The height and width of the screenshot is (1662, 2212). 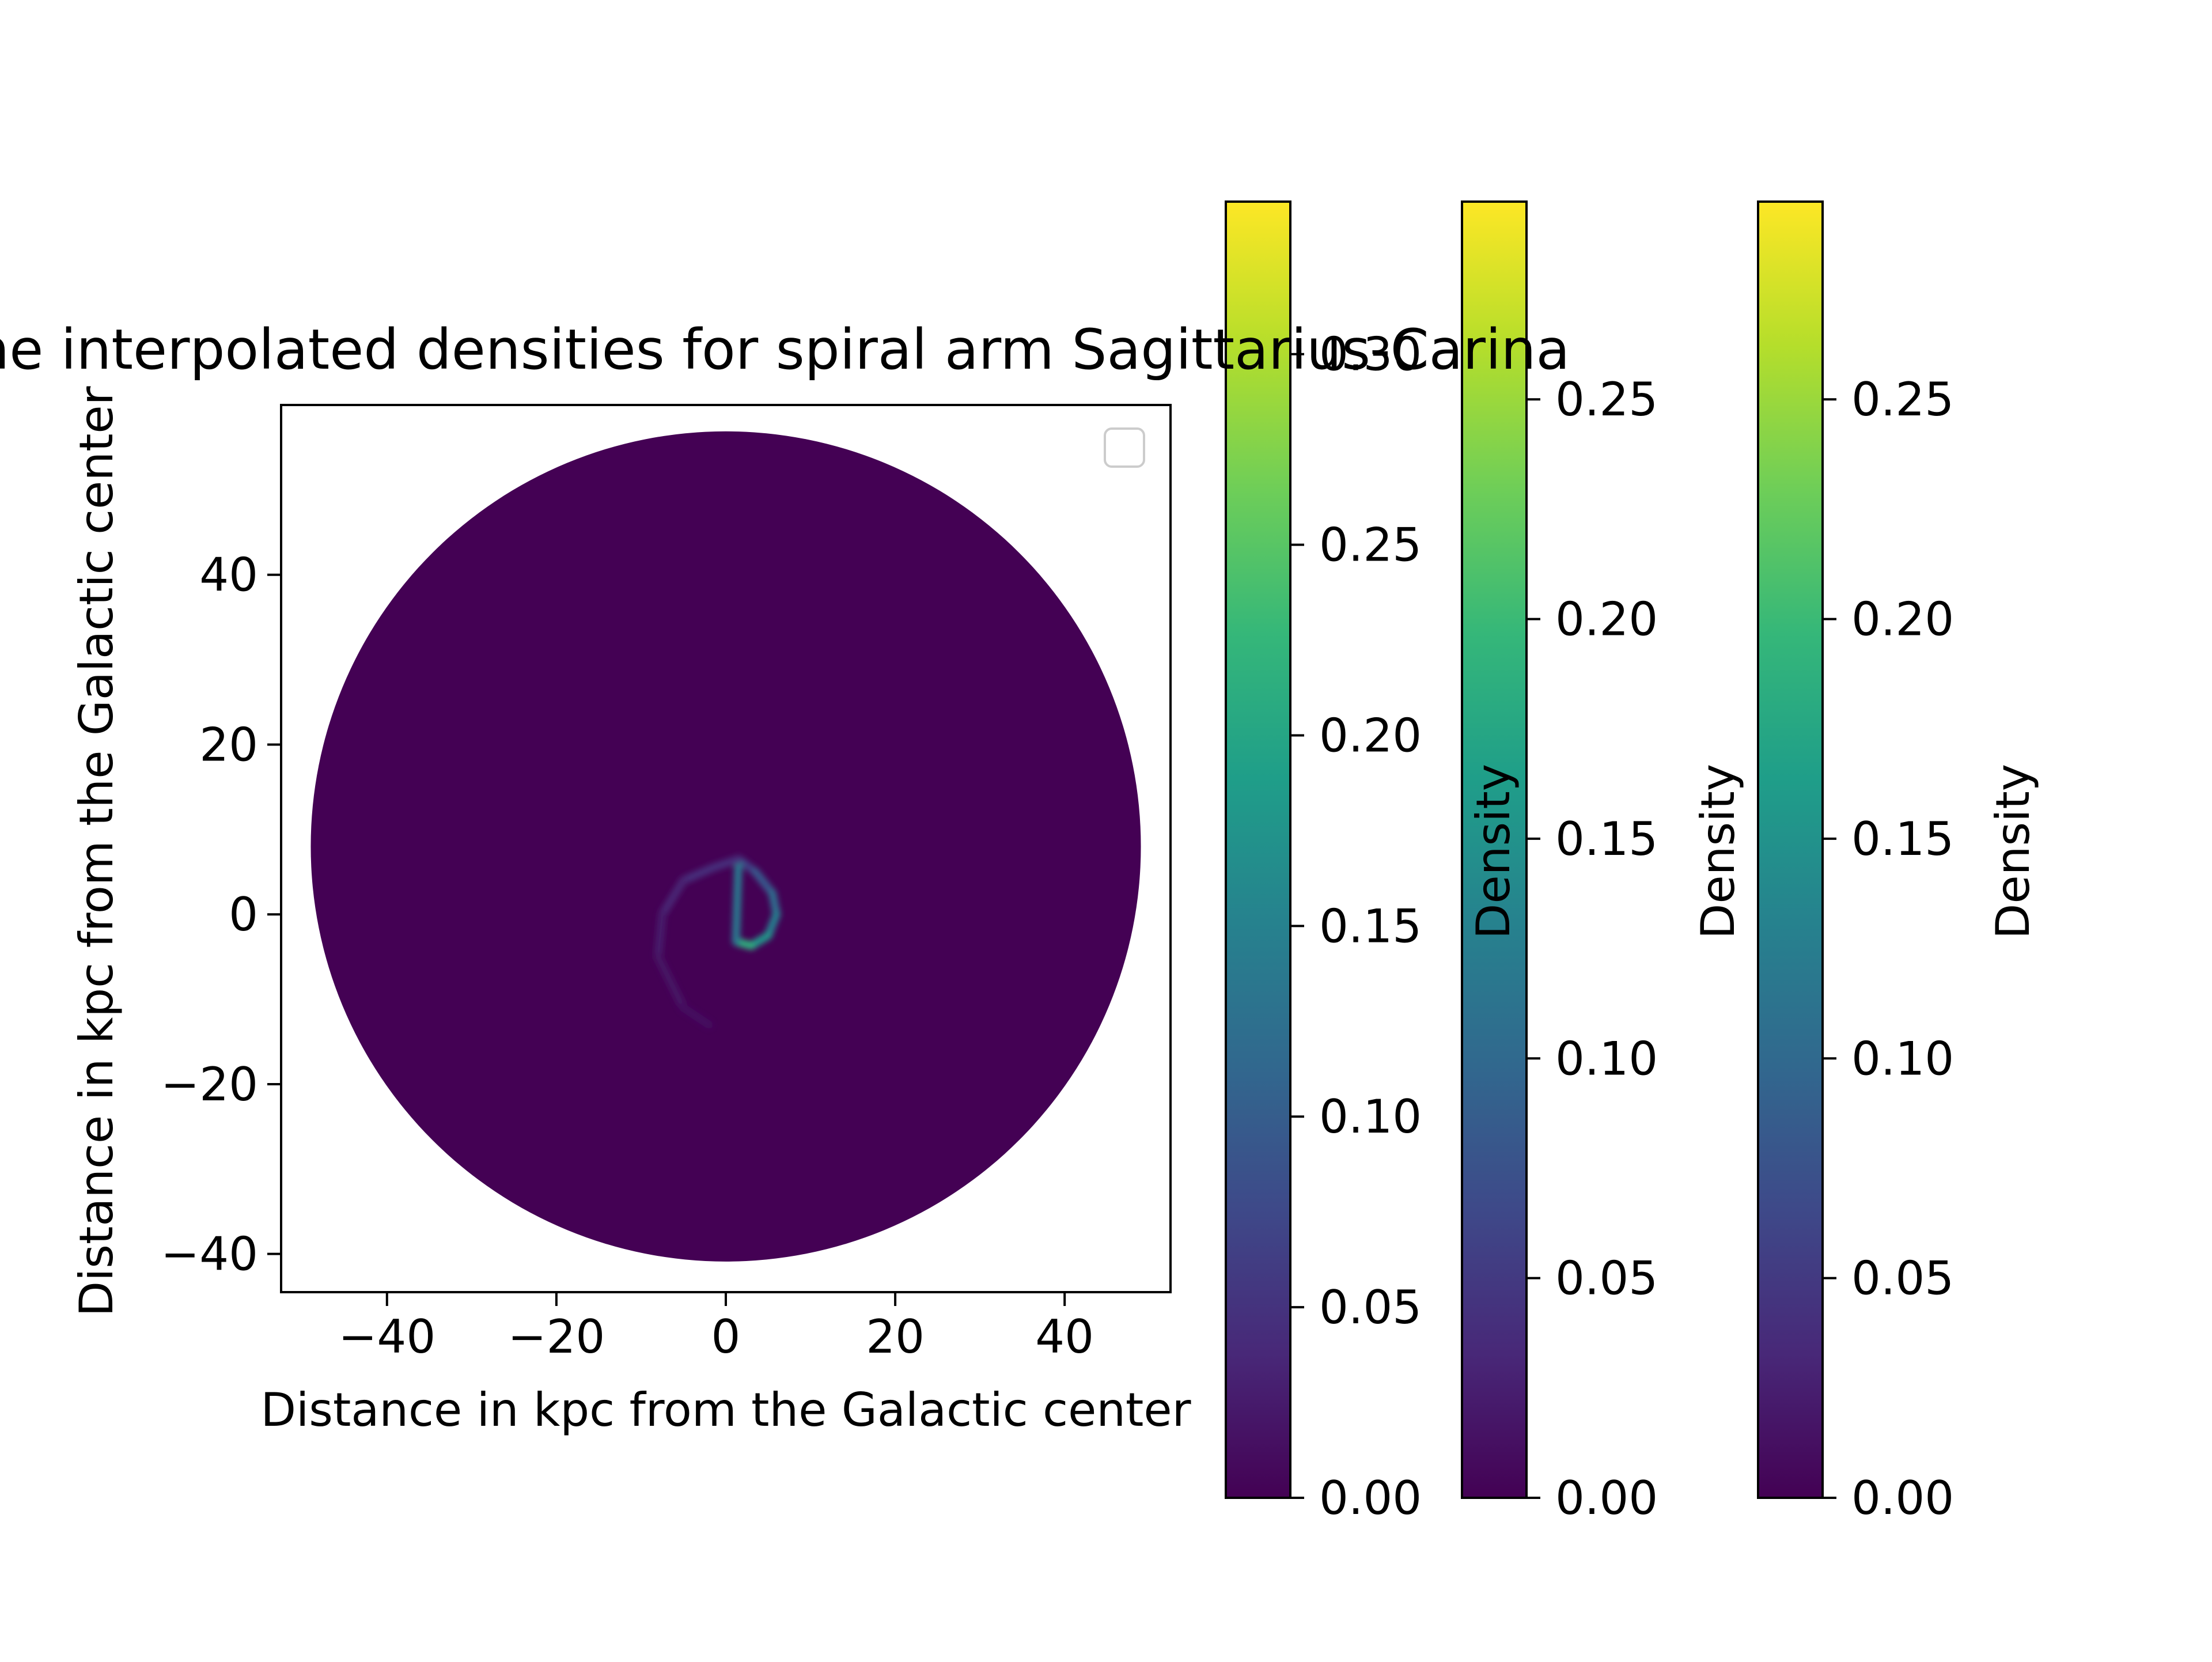 I want to click on colorbar-2: 0.00 0.05 0.10 0.15 0.20 0.25 Density, so click(x=1603, y=862).